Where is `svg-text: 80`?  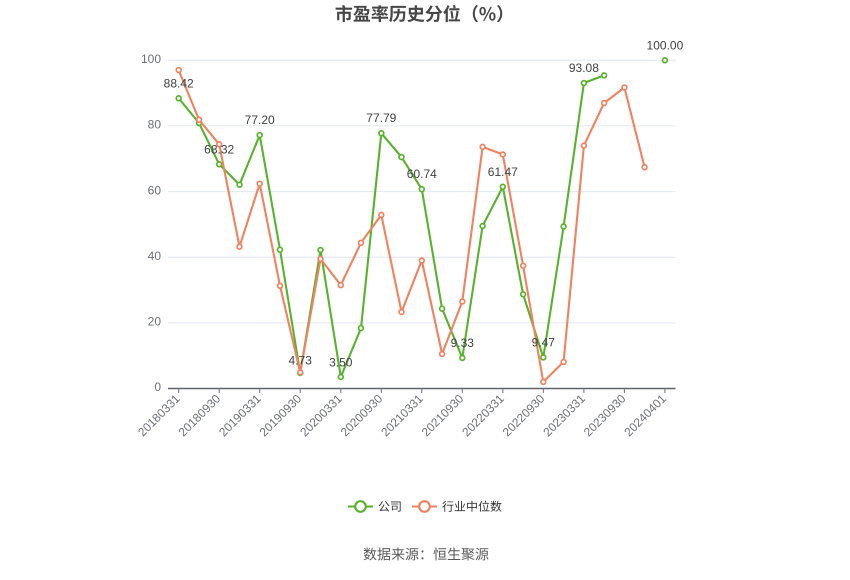 svg-text: 80 is located at coordinates (155, 125).